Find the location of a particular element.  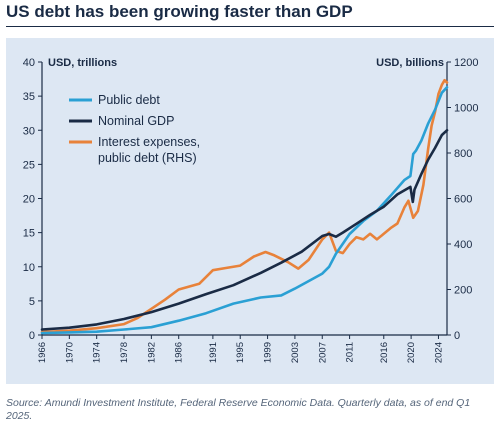

left-y-ticks: 0 5 10 15 20 25 30 35 40 is located at coordinates (32, 199).